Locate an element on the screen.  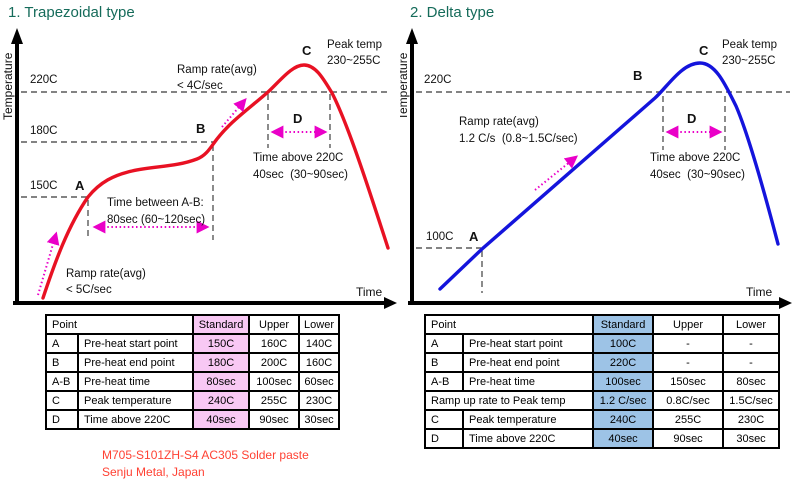
table-header-row: Point Standard Upper Lower is located at coordinates (602, 324).